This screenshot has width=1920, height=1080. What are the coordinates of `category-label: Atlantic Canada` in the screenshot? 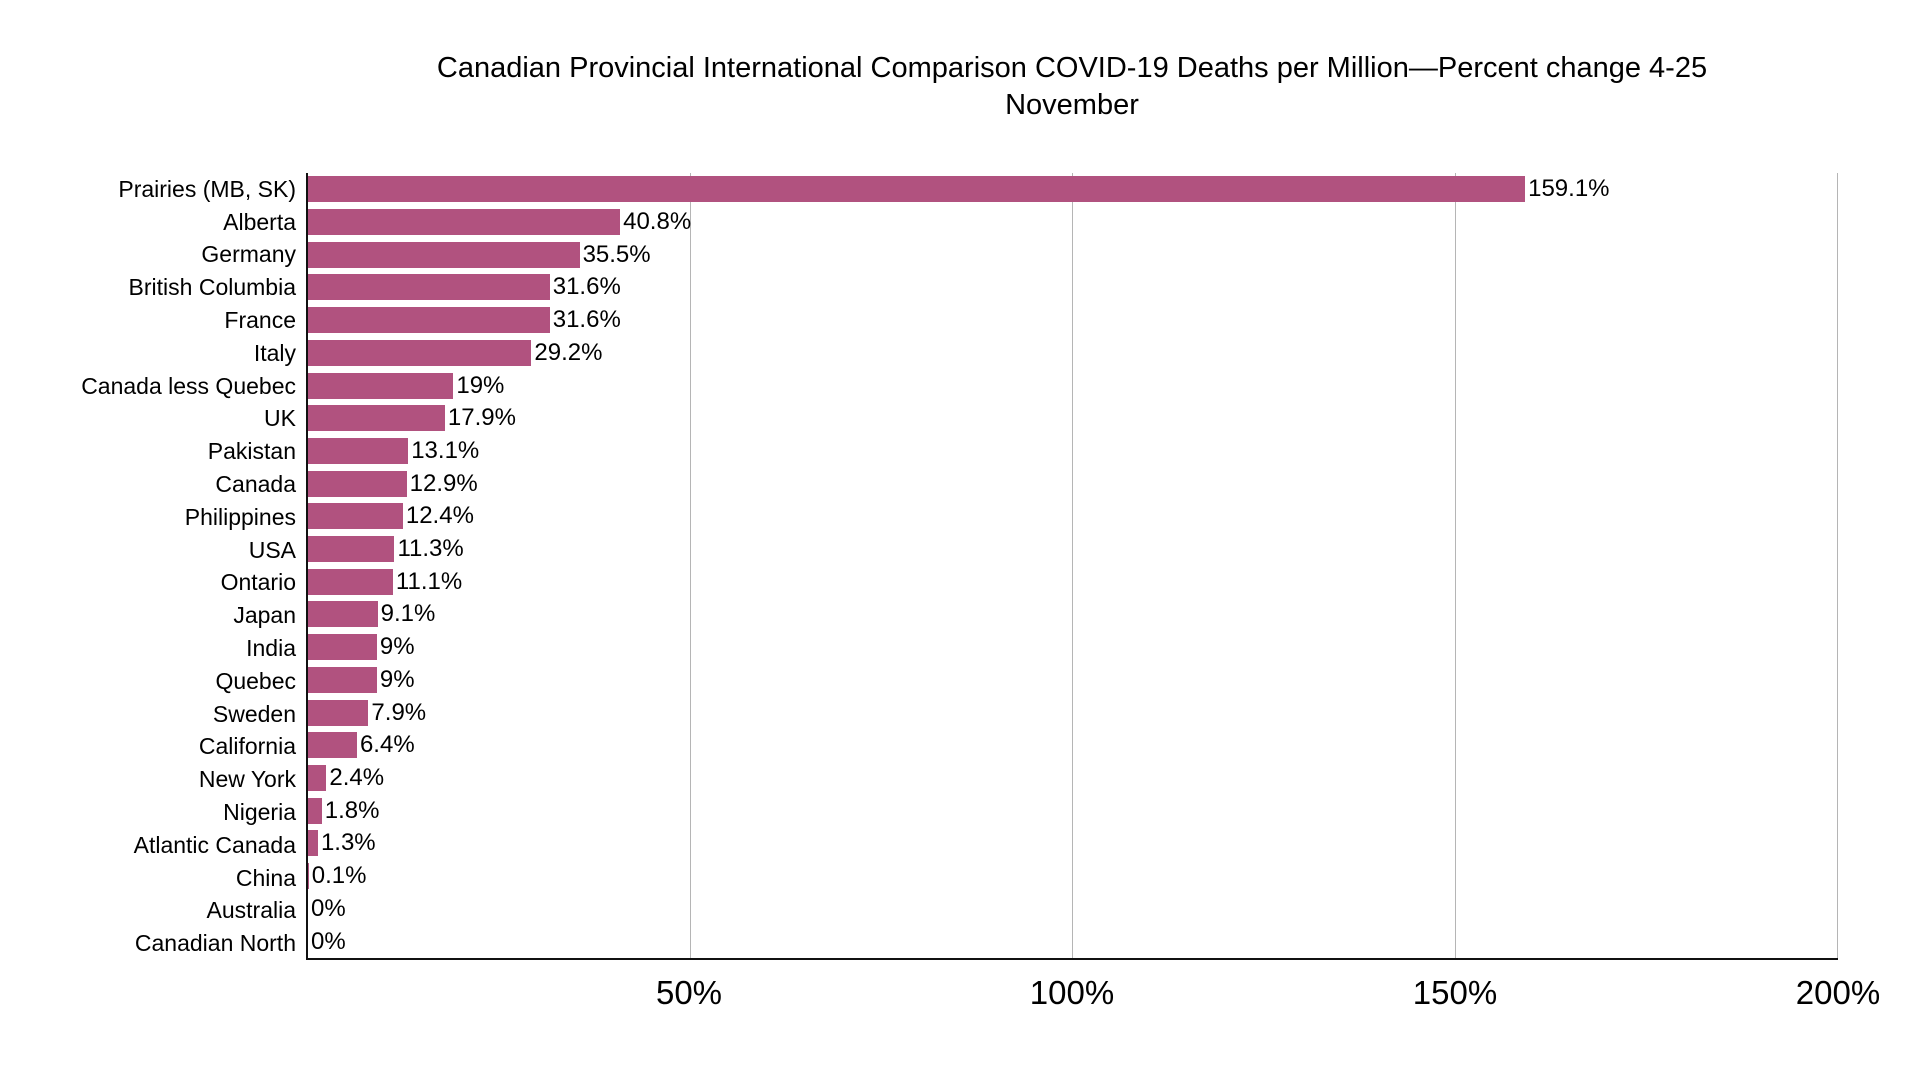 It's located at (214, 844).